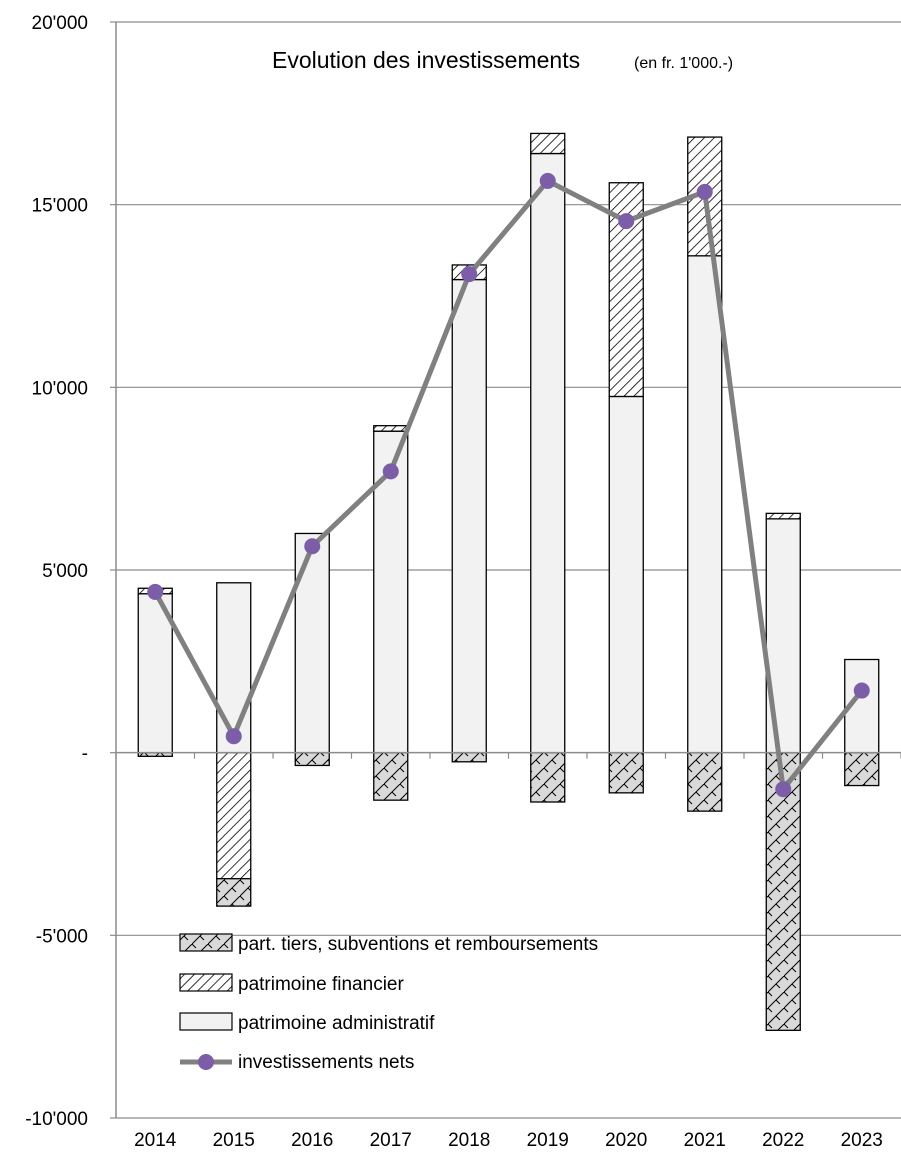  Describe the element at coordinates (312, 546) in the screenshot. I see `net-investment-point-2016` at that location.